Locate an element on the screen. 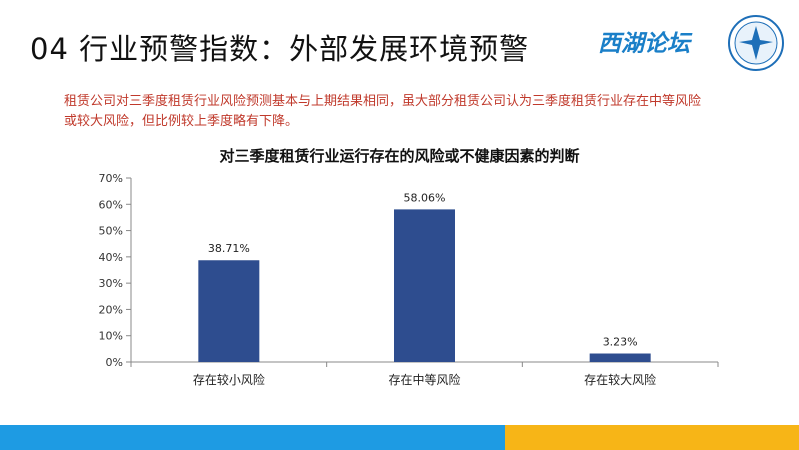  y-tick-label: 20% is located at coordinates (111, 309).